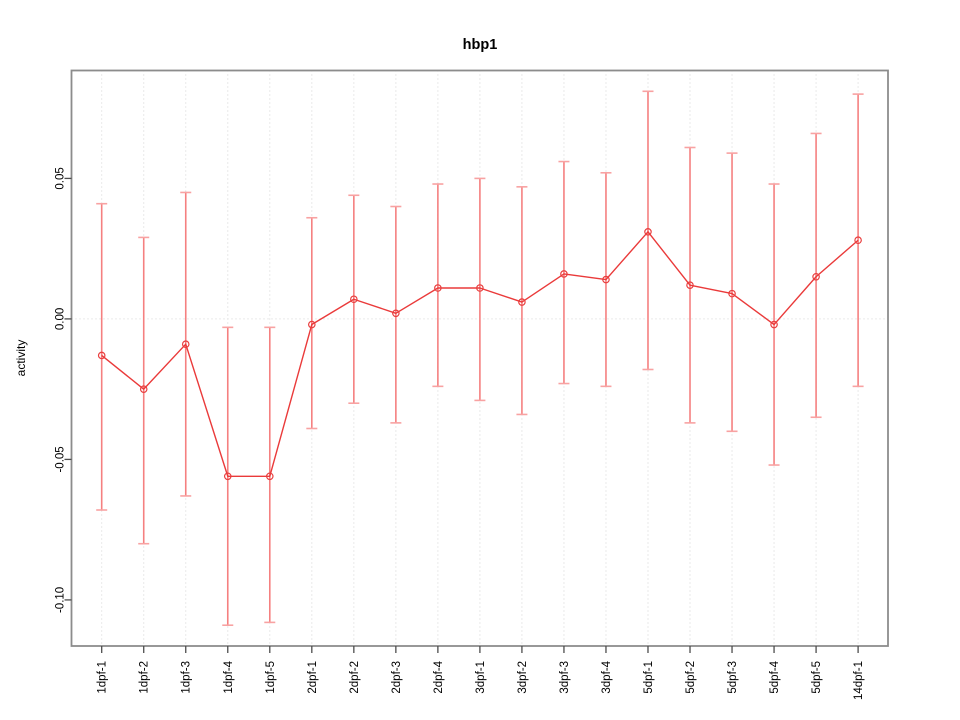 The width and height of the screenshot is (960, 720). I want to click on y-tick-label: 0.05, so click(61, 178).